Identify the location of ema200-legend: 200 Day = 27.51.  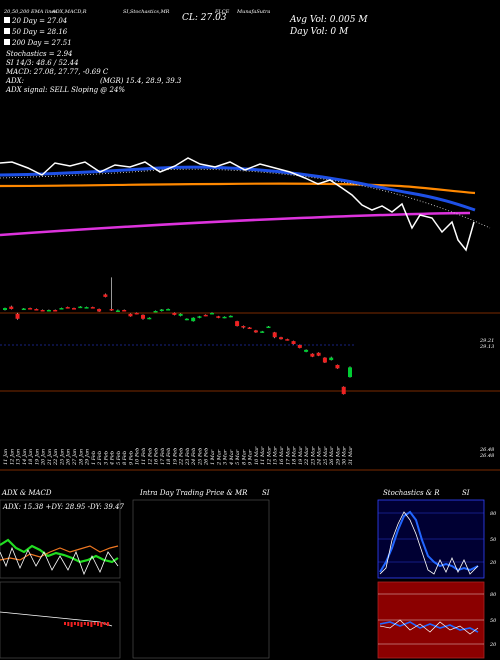
(41, 43).